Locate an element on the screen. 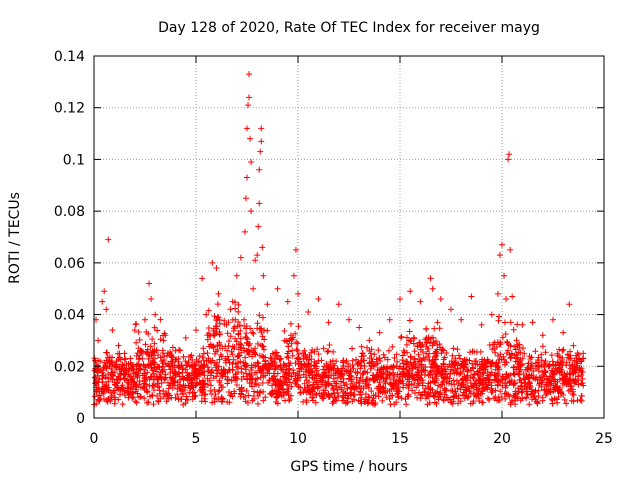 This screenshot has width=640, height=480. x-tick-label: 0 is located at coordinates (94, 439).